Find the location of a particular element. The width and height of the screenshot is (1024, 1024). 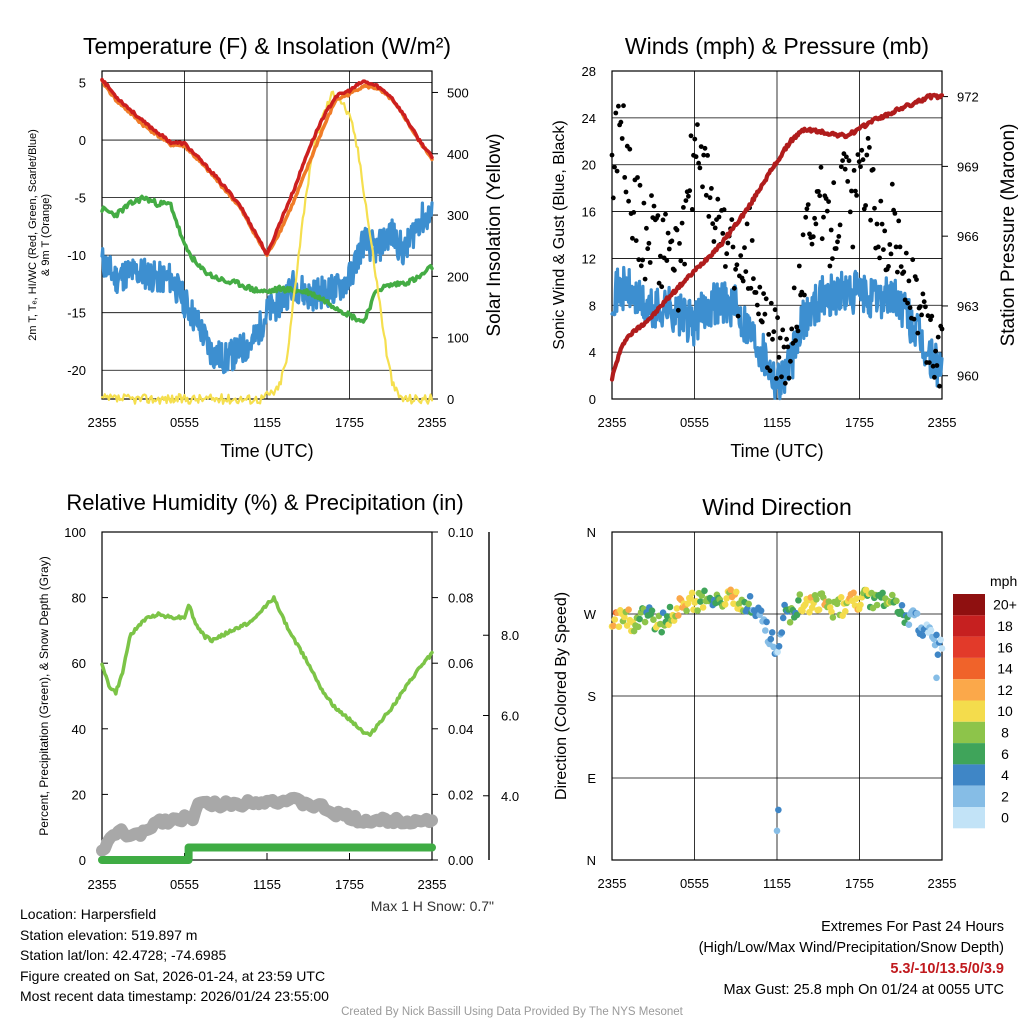

dir-x-tick-label: 0555 is located at coordinates (694, 883).